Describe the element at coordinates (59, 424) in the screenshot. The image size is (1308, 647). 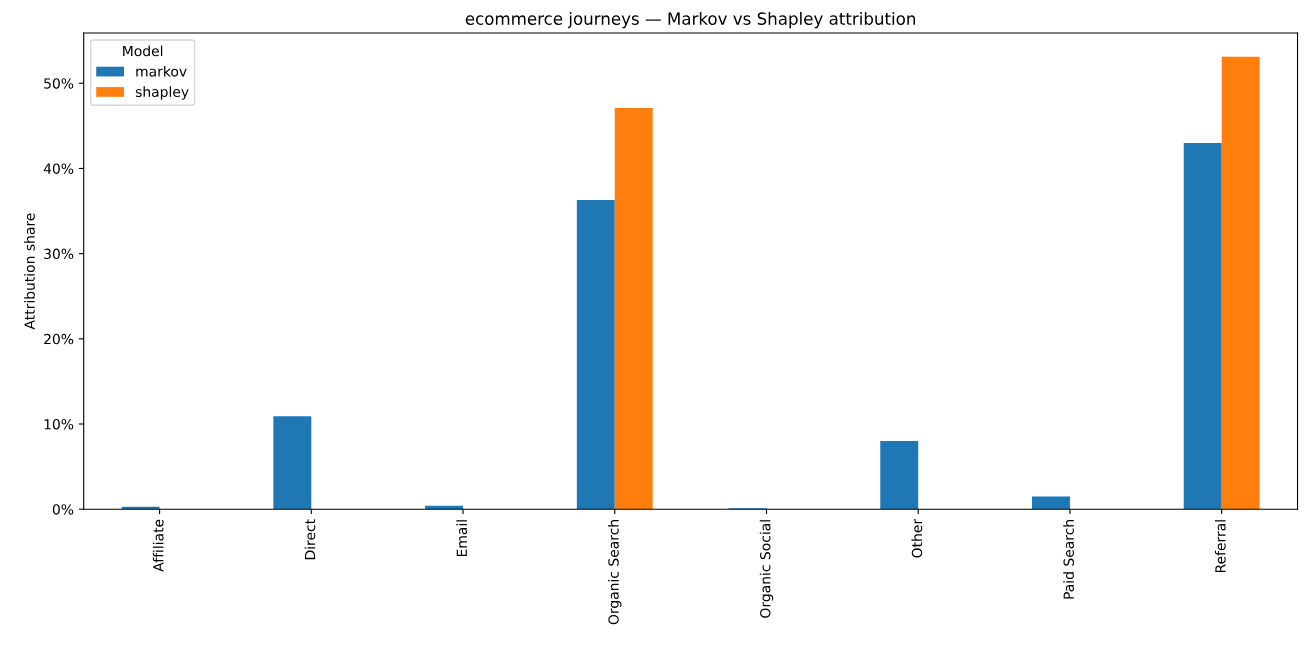
I see `y-tick-label: 10%` at that location.